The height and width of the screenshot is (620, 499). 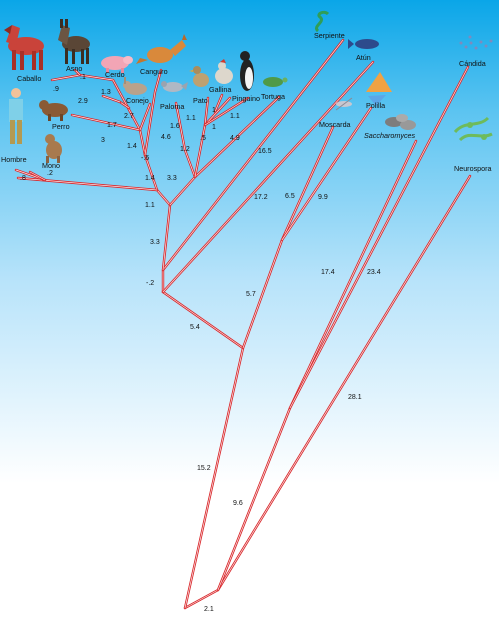 I want to click on value-fungi: 9.6, so click(x=238, y=503).